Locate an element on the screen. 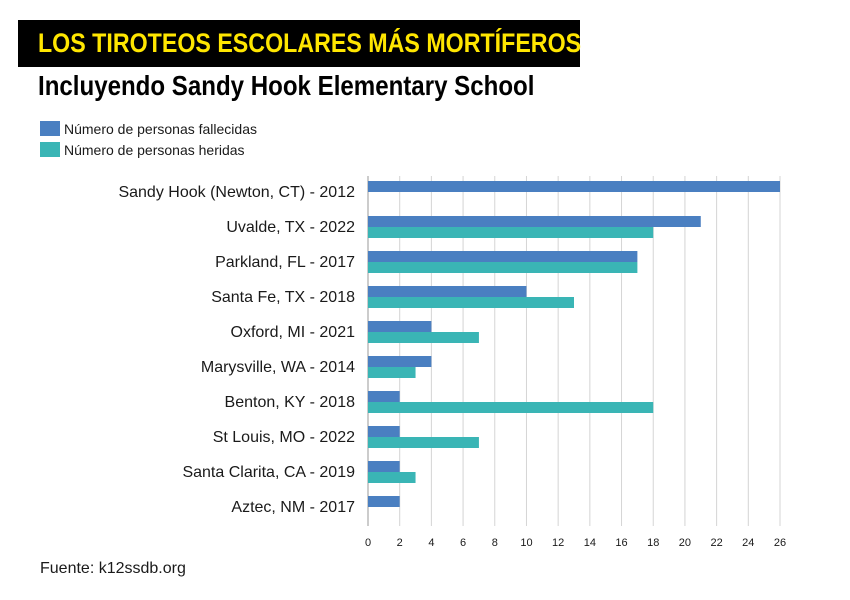 The height and width of the screenshot is (600, 850). x-tick-label-22: 22 is located at coordinates (716, 543).